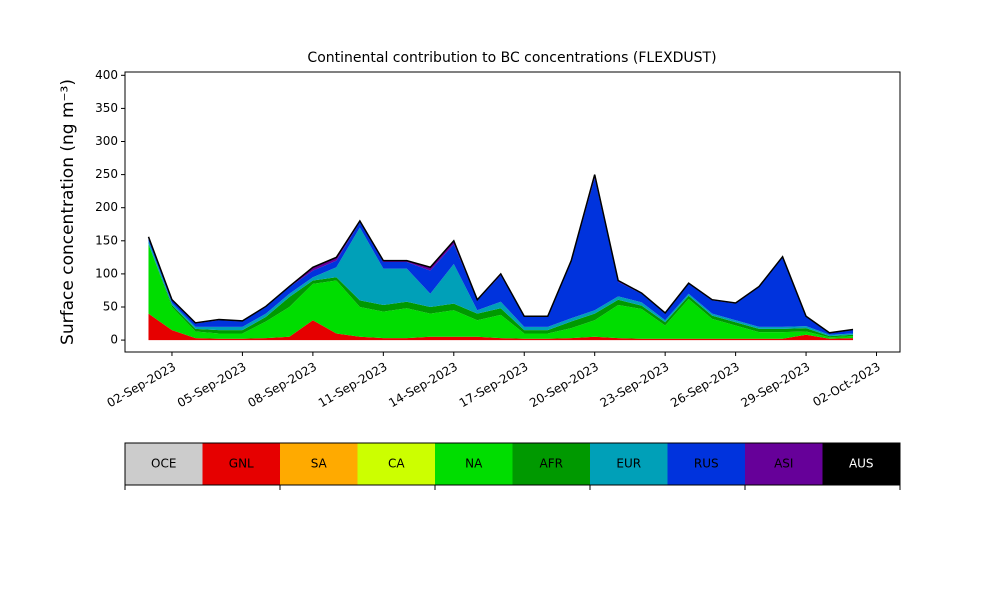 This screenshot has height=600, width=1000. I want to click on legend-label: AFR, so click(551, 464).